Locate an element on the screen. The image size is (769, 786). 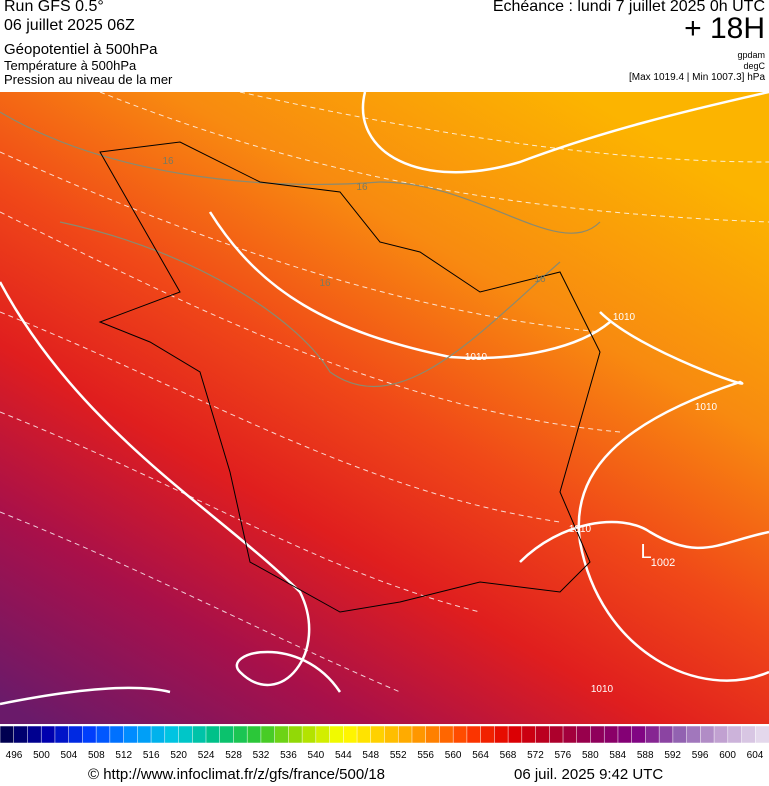
colorbar-label: 532 is located at coordinates (261, 755).